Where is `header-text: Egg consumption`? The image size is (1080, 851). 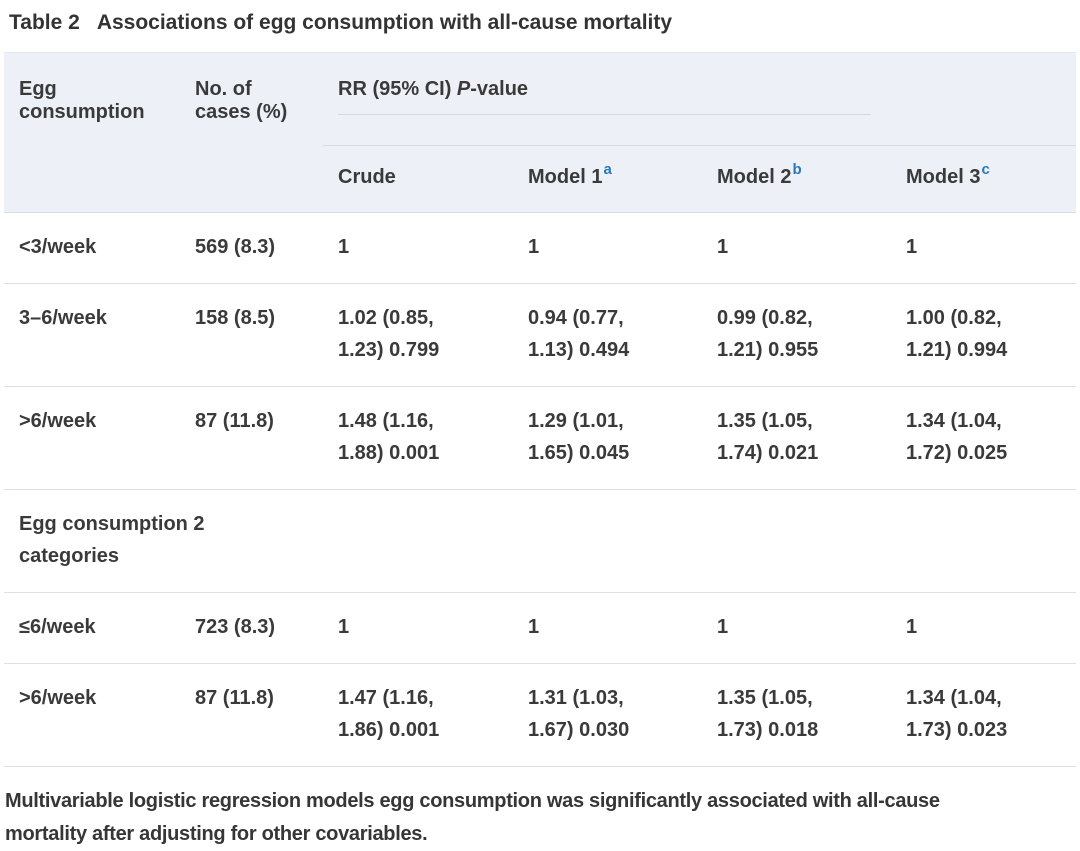
header-text: Egg consumption is located at coordinates (82, 100).